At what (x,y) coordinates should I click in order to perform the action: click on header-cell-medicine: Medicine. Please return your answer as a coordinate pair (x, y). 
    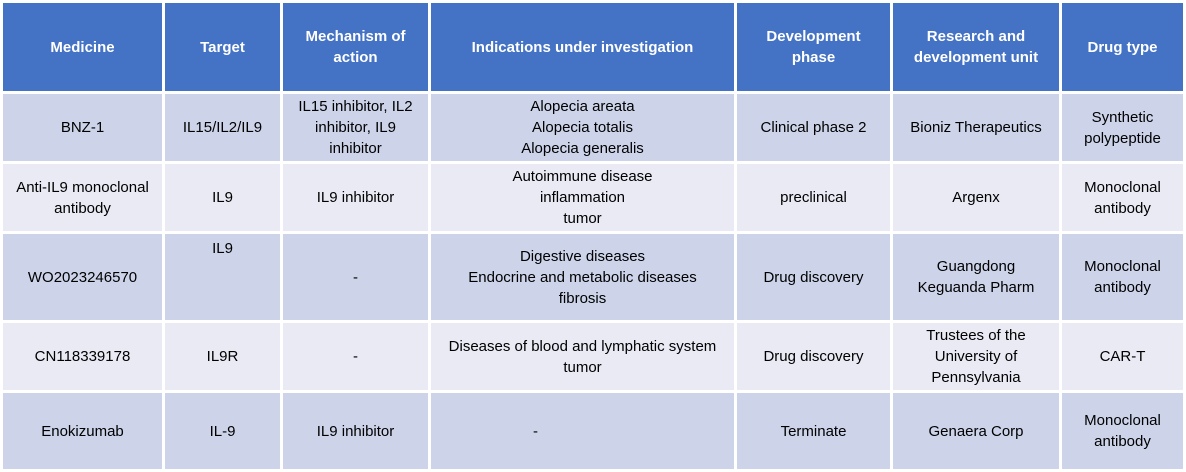
    Looking at the image, I should click on (82, 47).